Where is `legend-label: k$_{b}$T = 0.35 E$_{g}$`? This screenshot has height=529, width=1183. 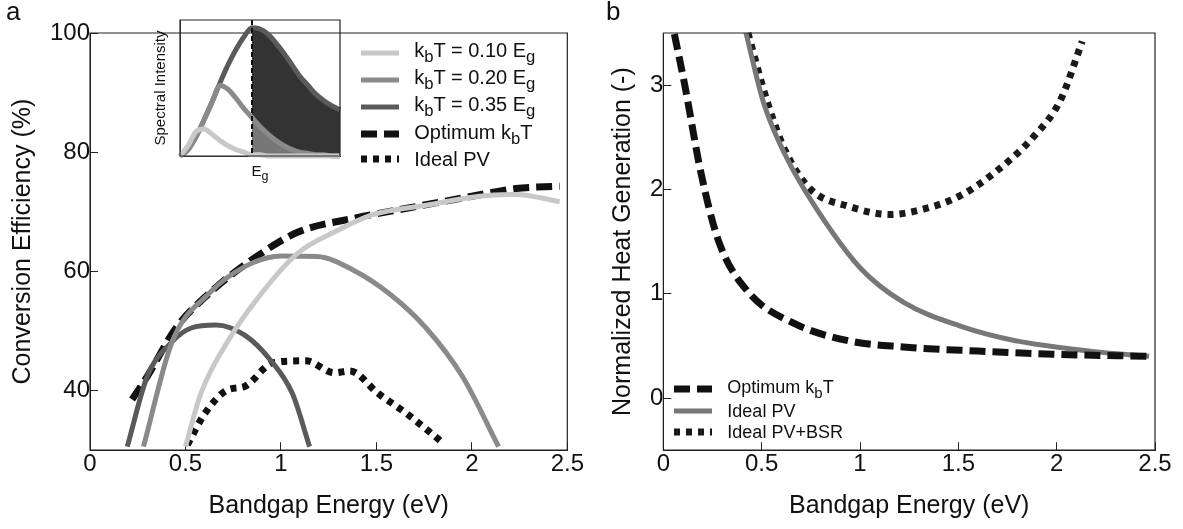 legend-label: k$_{b}$T = 0.35 E$_{g}$ is located at coordinates (475, 107).